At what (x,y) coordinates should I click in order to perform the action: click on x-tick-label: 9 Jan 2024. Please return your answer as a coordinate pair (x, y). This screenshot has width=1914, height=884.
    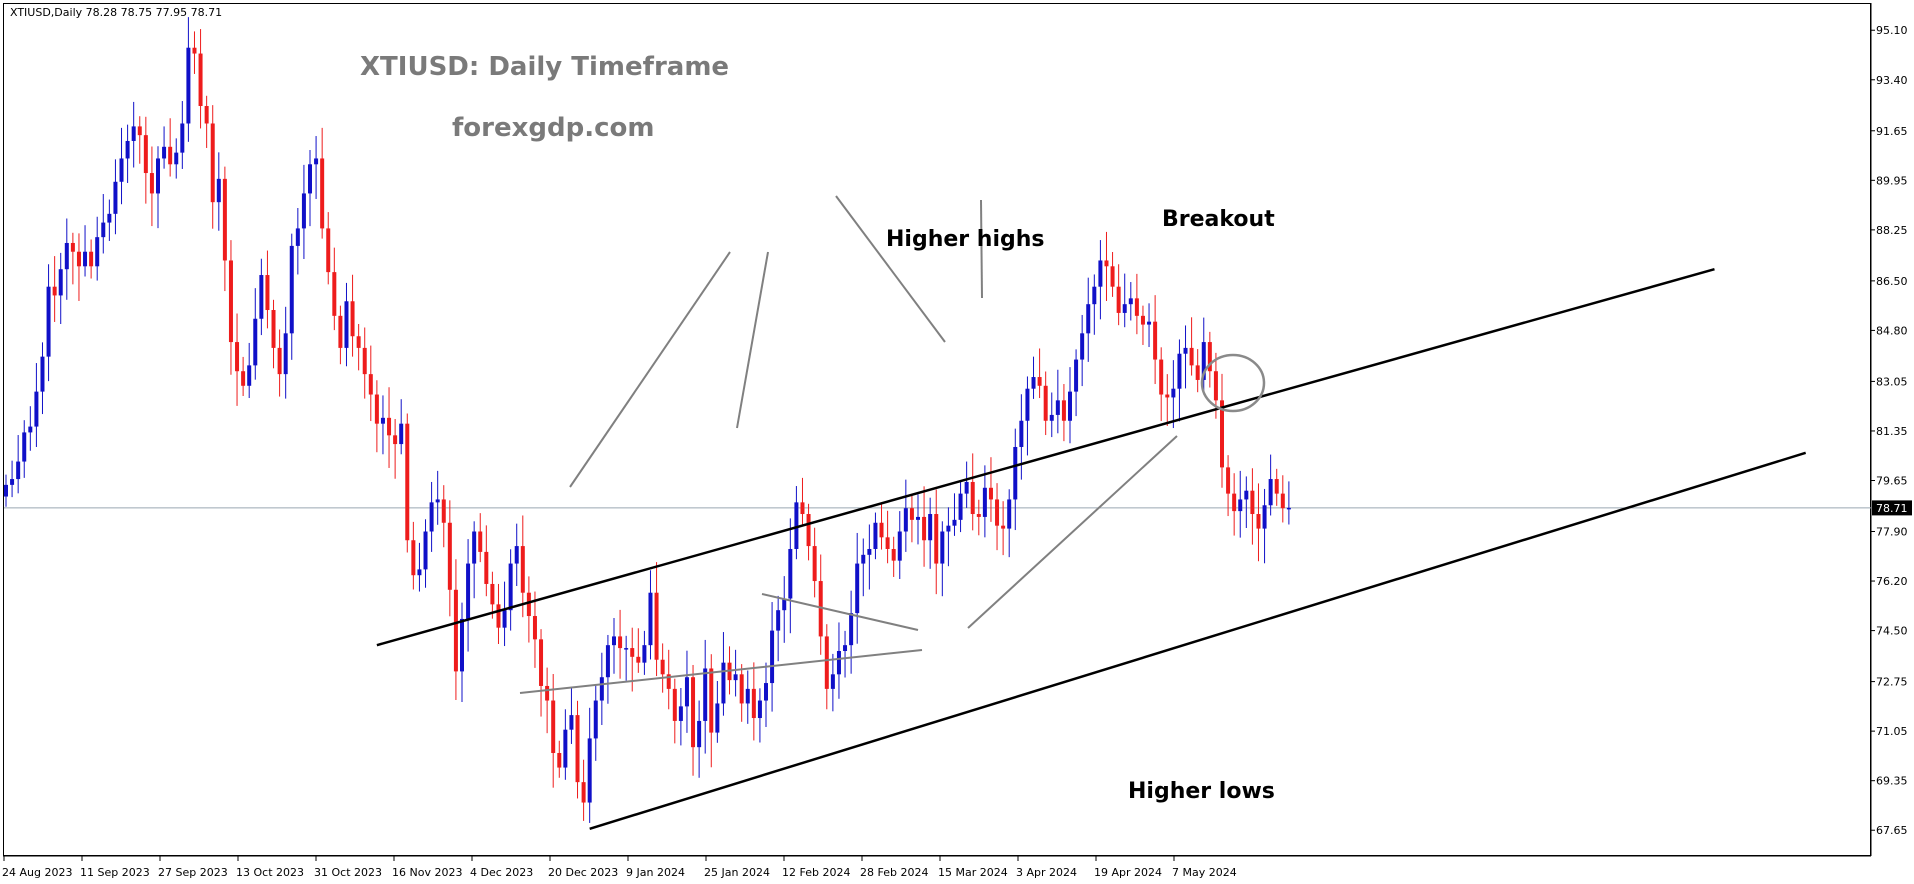
    Looking at the image, I should click on (655, 872).